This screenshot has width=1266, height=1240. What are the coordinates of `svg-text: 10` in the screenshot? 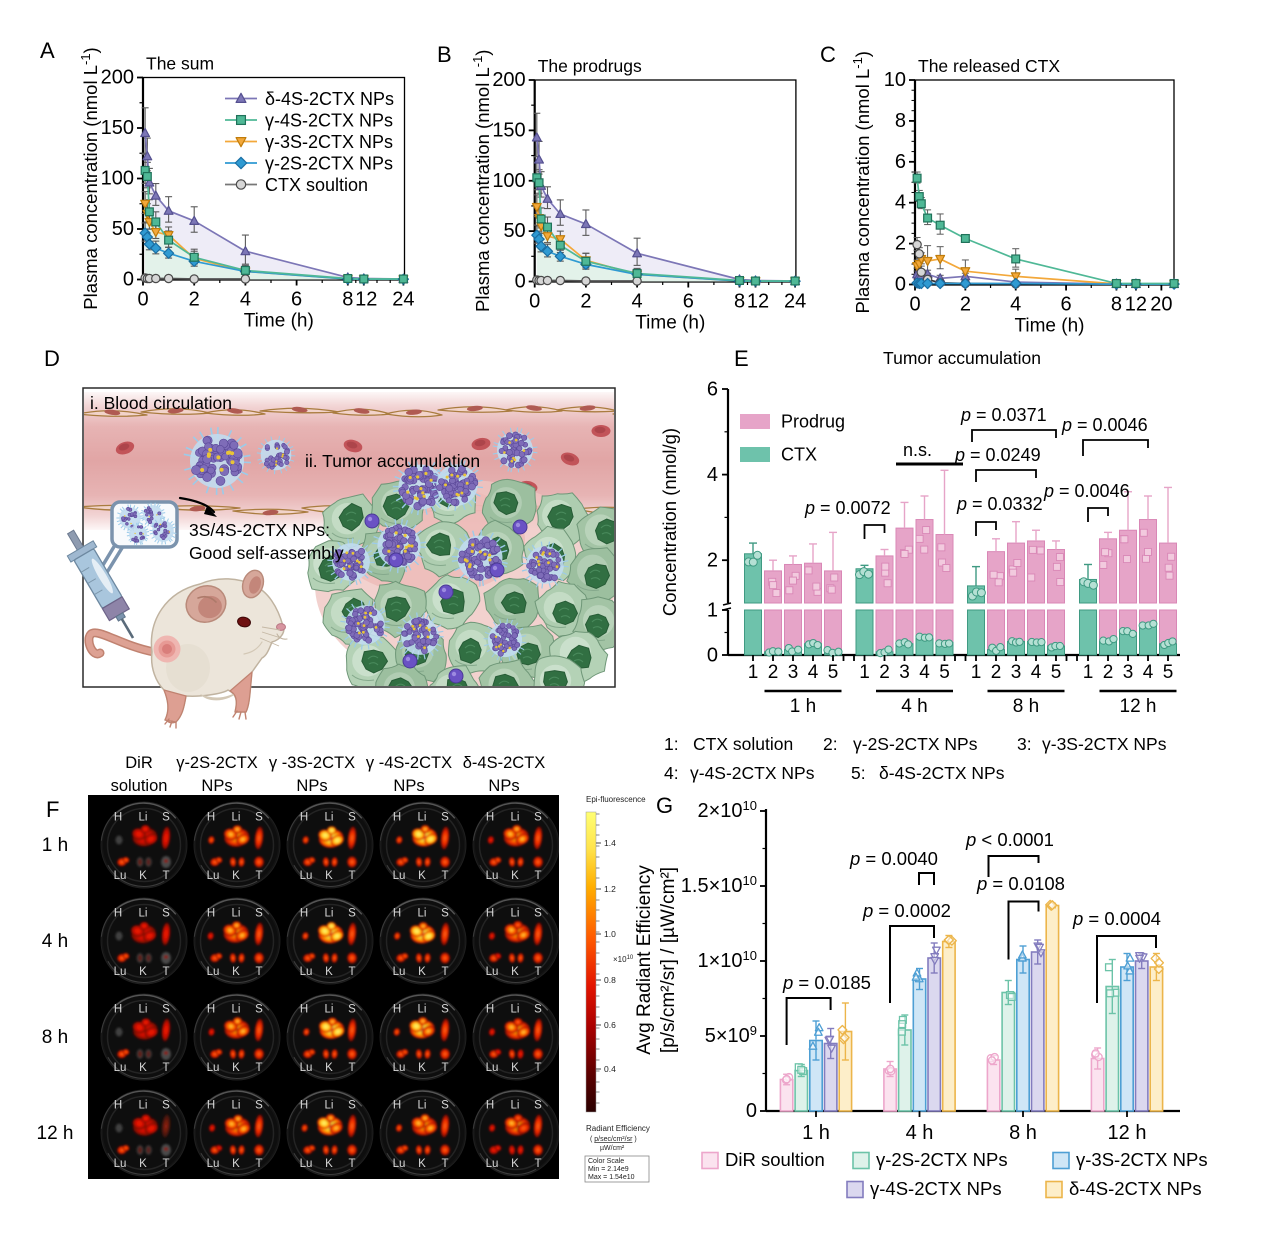 It's located at (895, 80).